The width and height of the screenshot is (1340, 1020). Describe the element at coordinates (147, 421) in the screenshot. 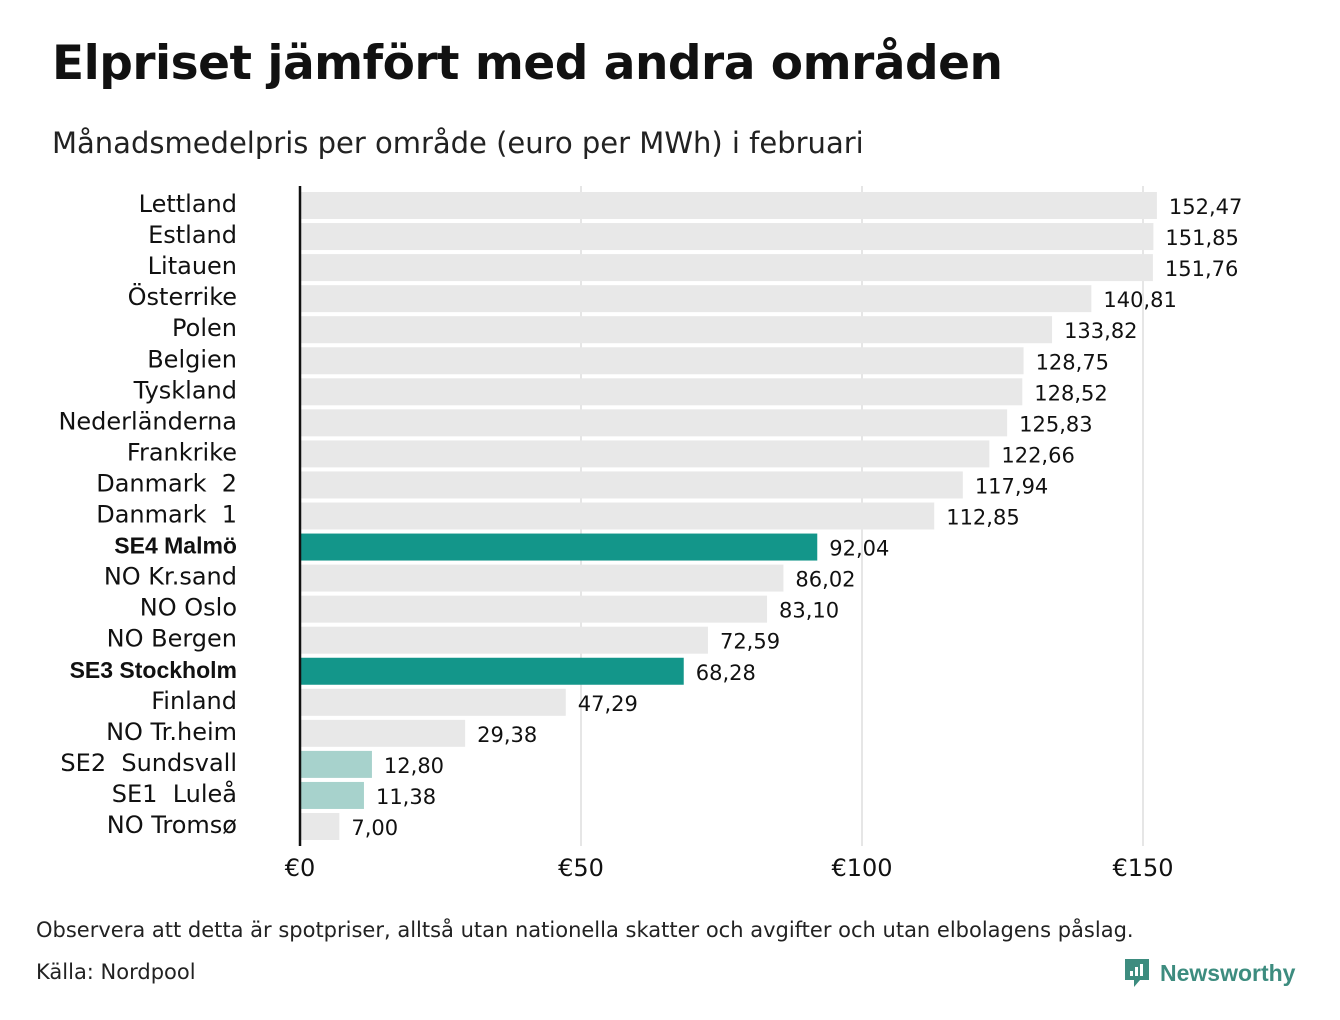

I see `category-label: Nederländerna` at that location.